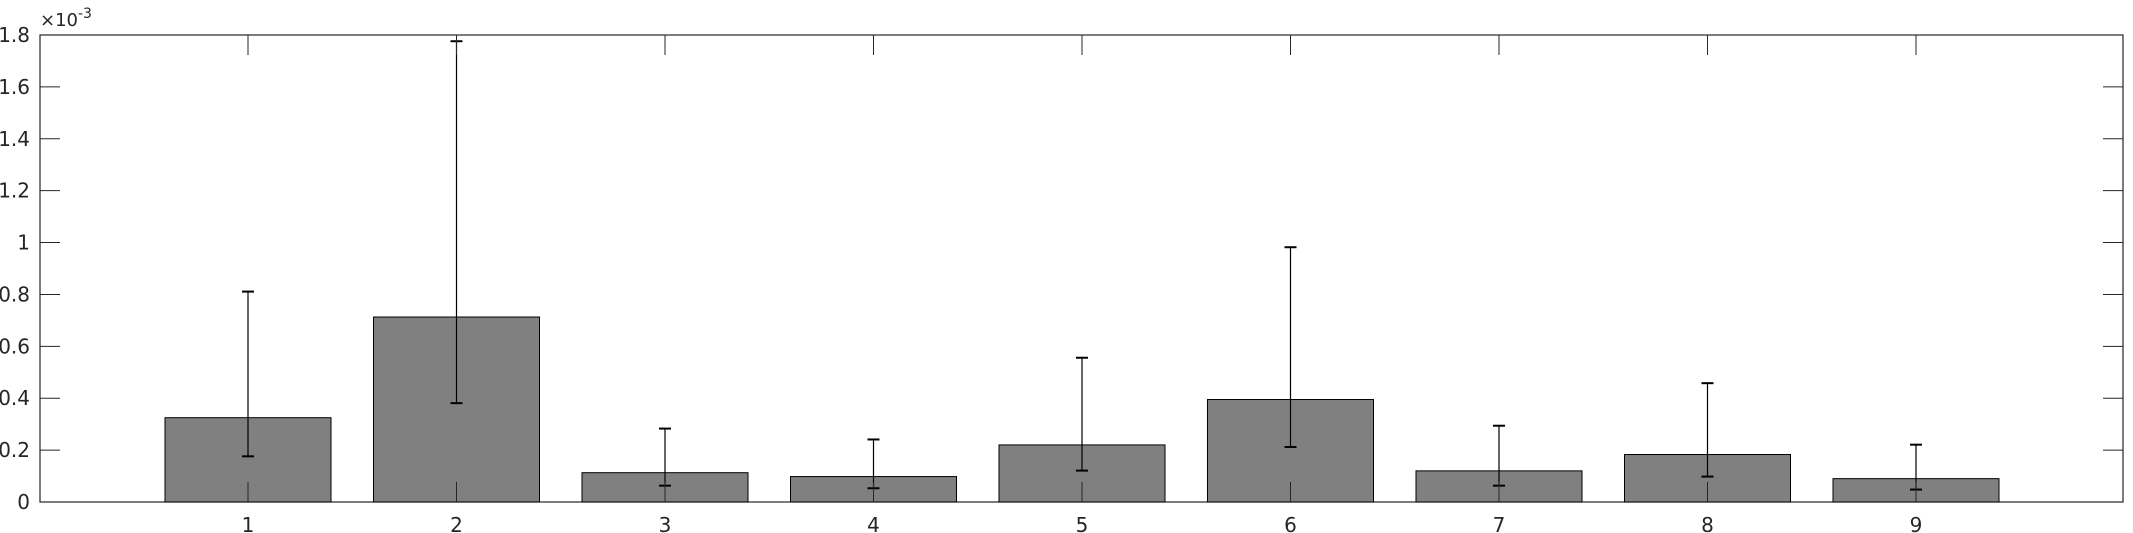 The width and height of the screenshot is (2133, 533). What do you see at coordinates (1916, 523) in the screenshot?
I see `x-tick-label: 9` at bounding box center [1916, 523].